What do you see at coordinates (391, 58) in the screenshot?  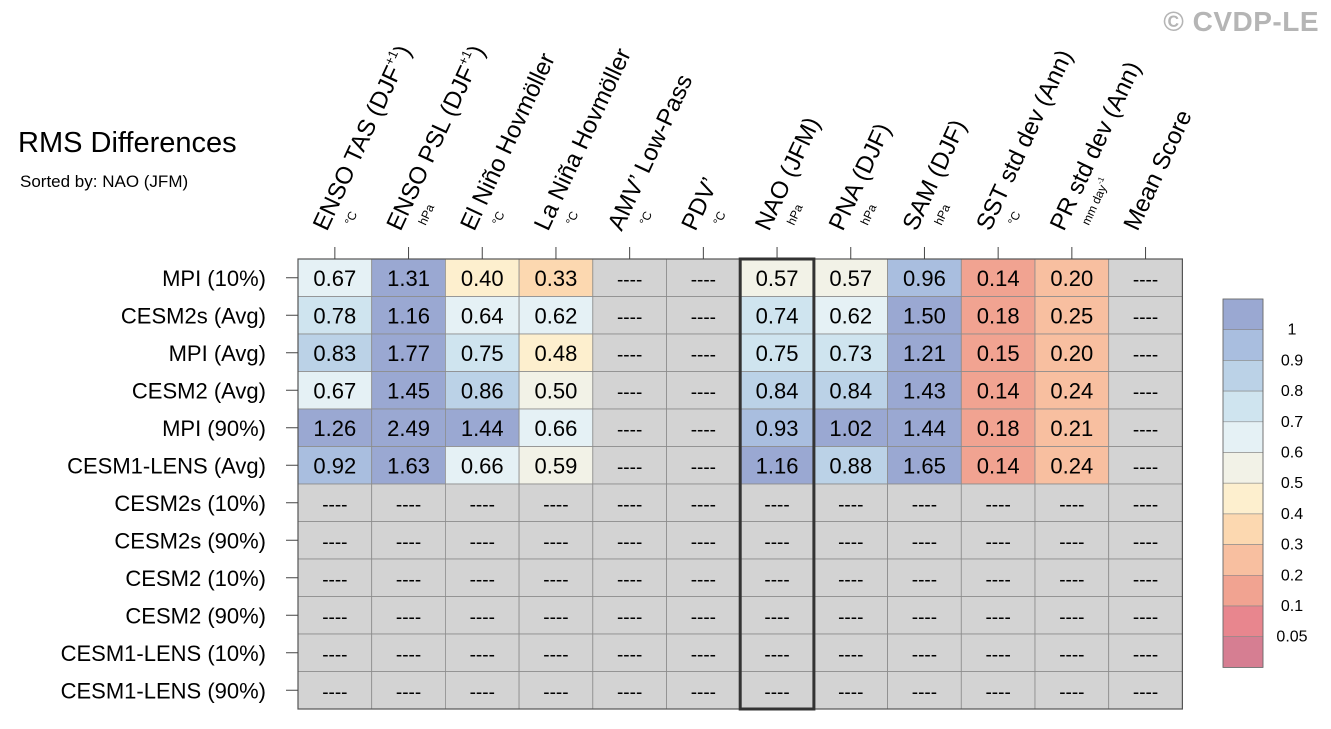 I see `column-label-superscript: +1` at bounding box center [391, 58].